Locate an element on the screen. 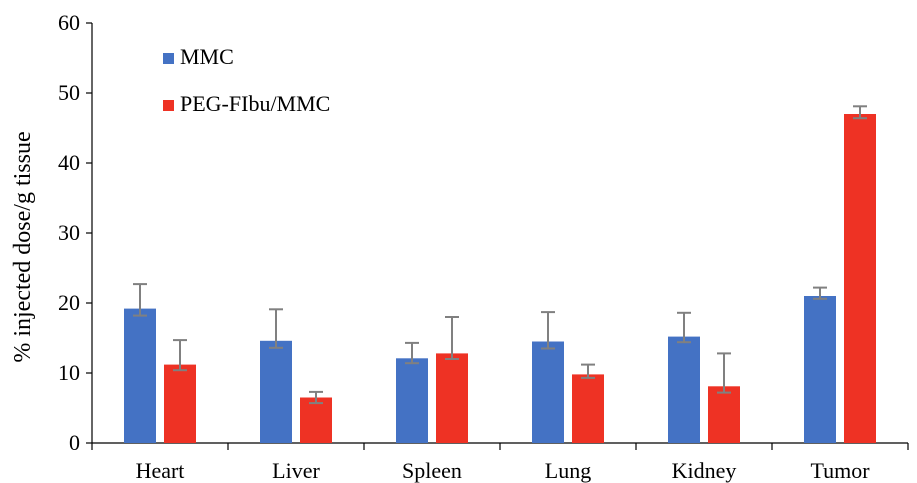  y-tick-label: 50 is located at coordinates (69, 92).